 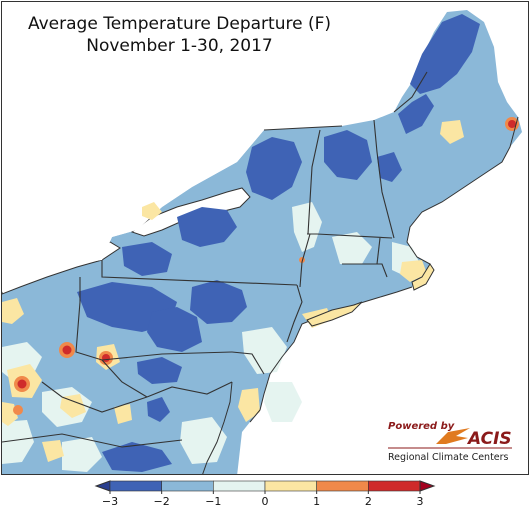 I want to click on legend-ticks: −3 −2 −1 0 1 2 3, so click(x=263, y=499).